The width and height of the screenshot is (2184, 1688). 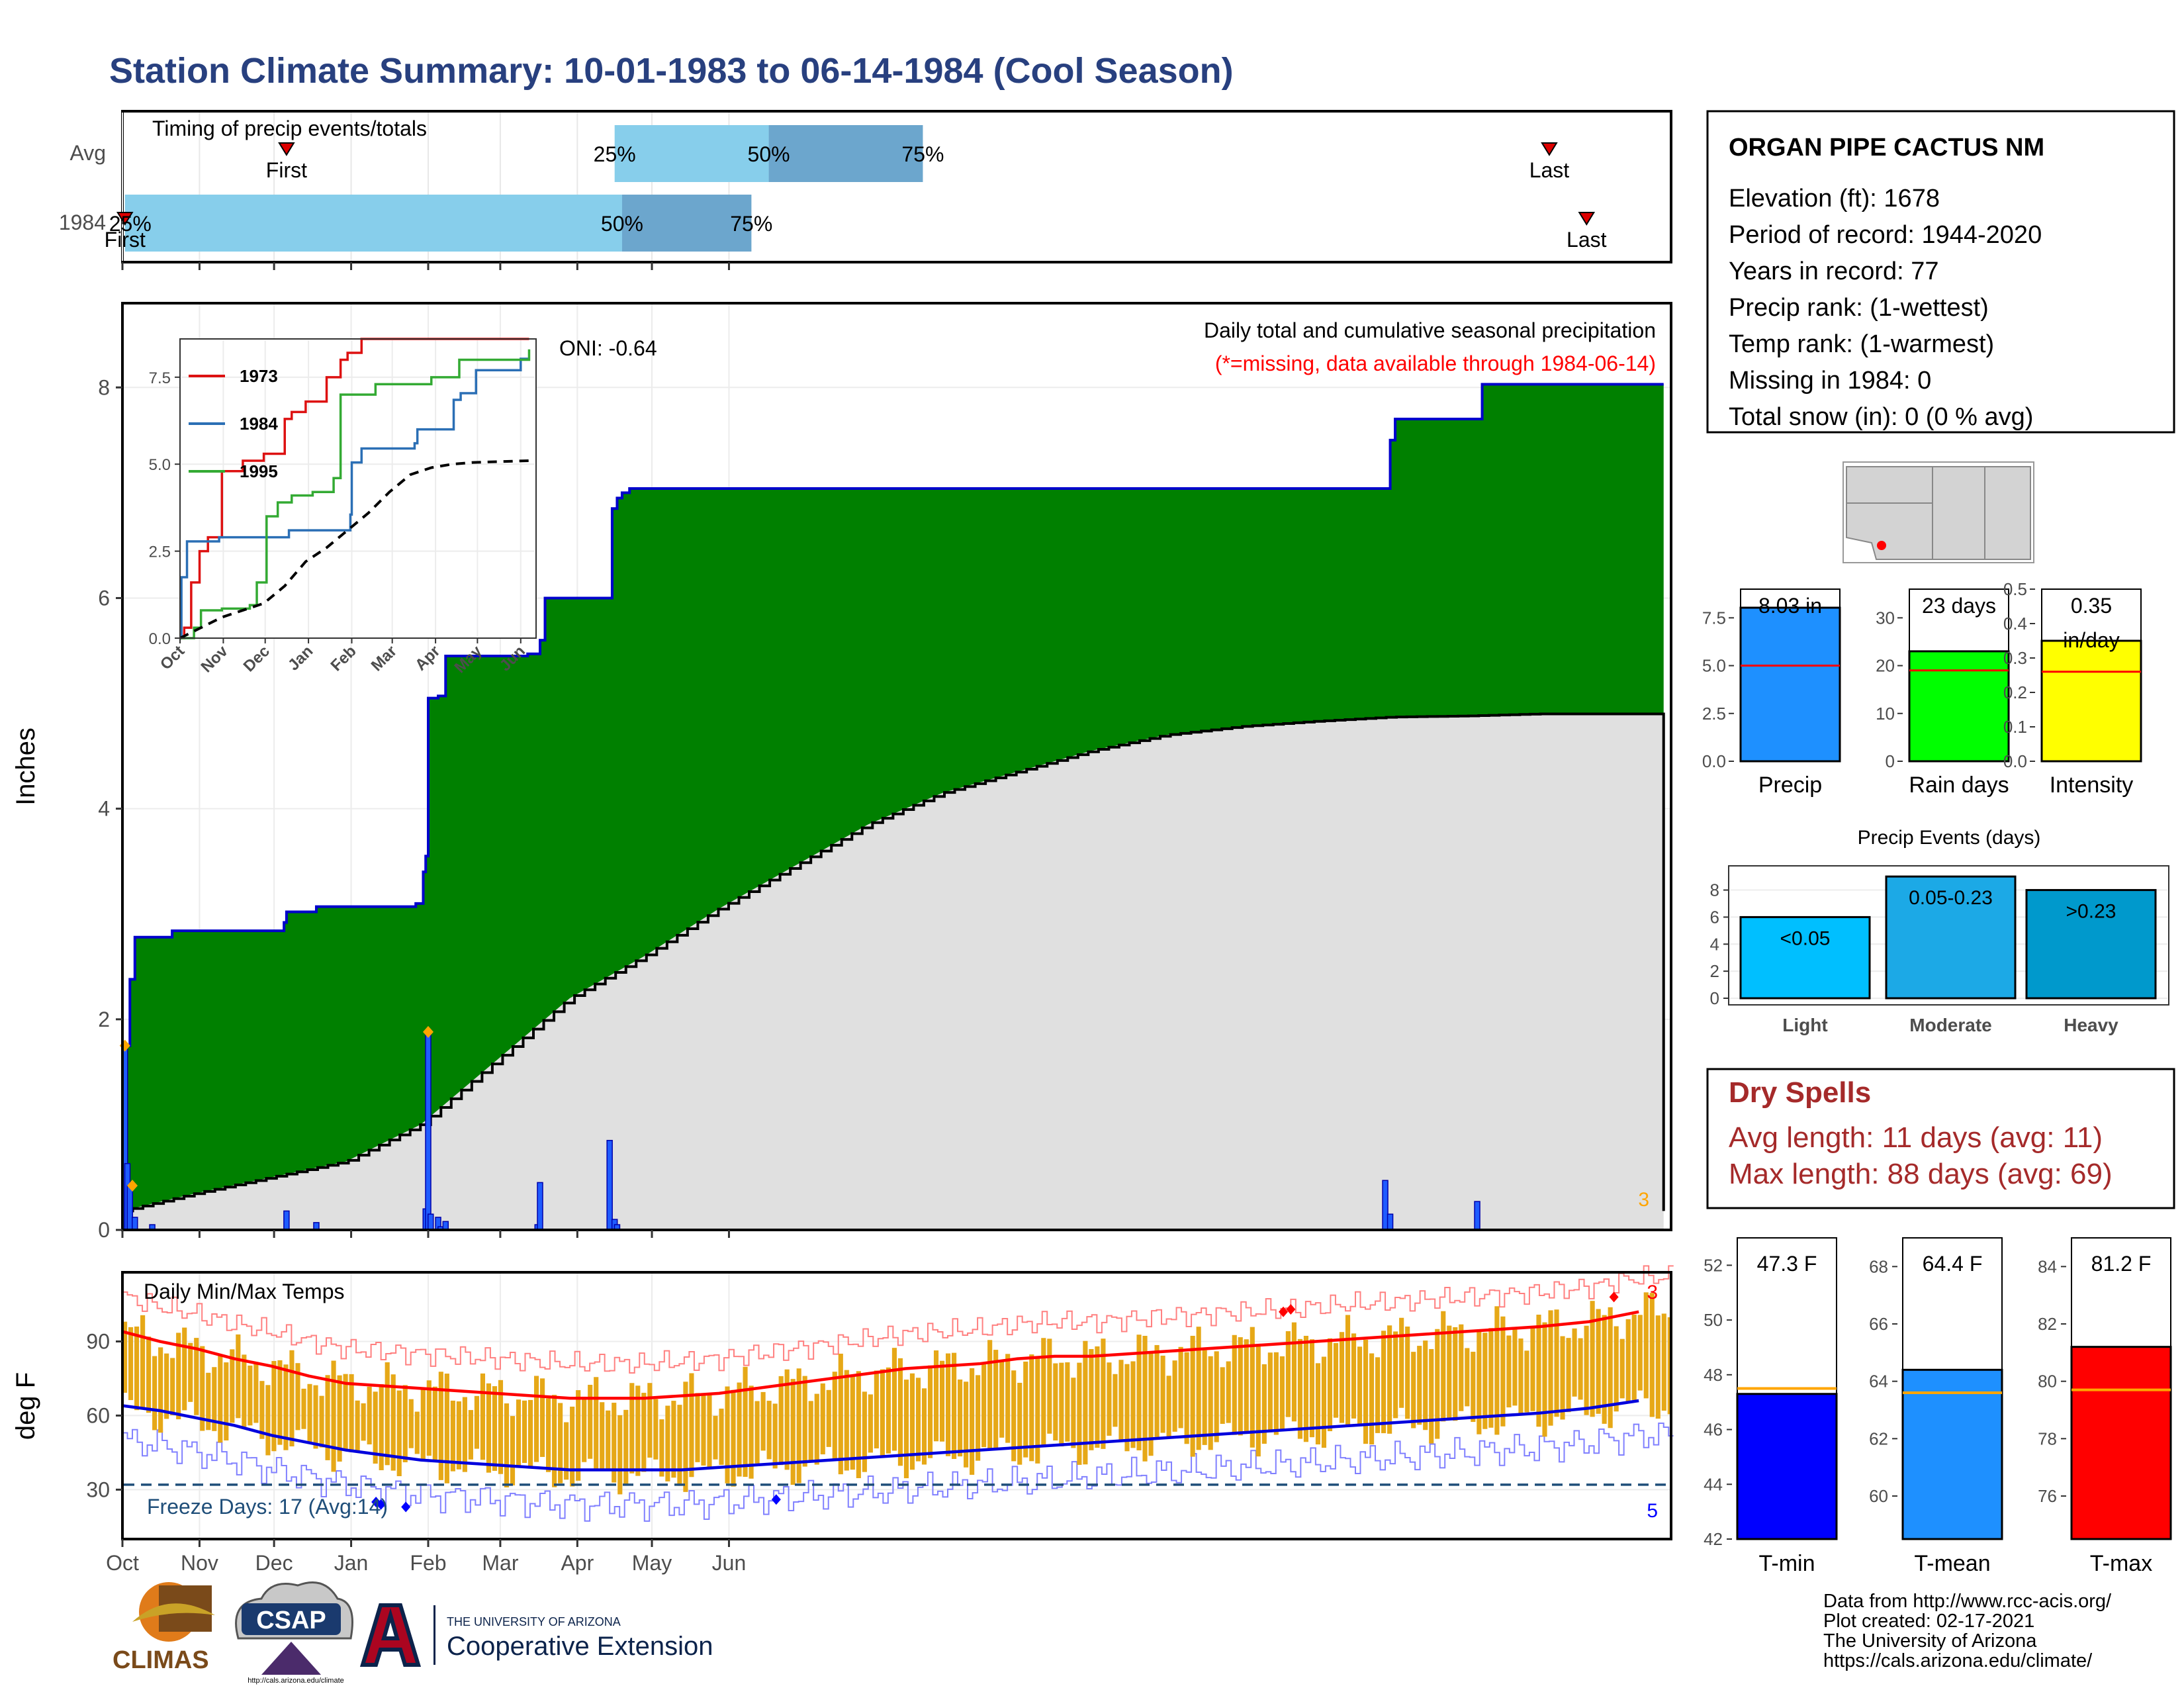 What do you see at coordinates (2015, 623) in the screenshot?
I see `summary-bar-tick-label: 0.4` at bounding box center [2015, 623].